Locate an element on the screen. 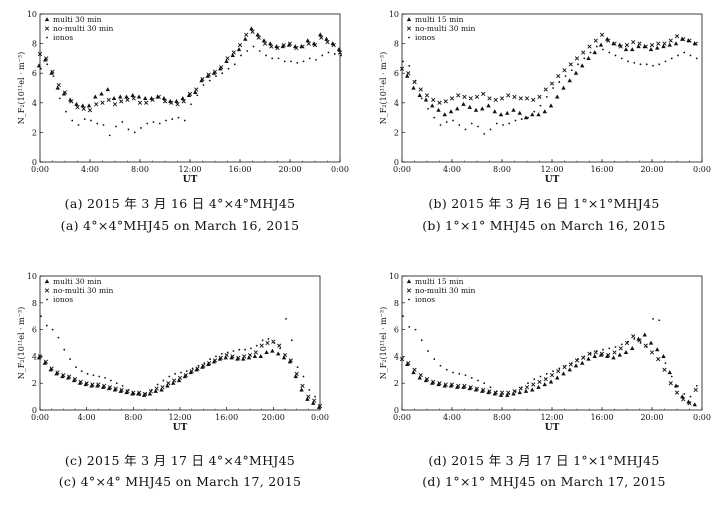  x-tick-label: 4:00 is located at coordinates (87, 417).